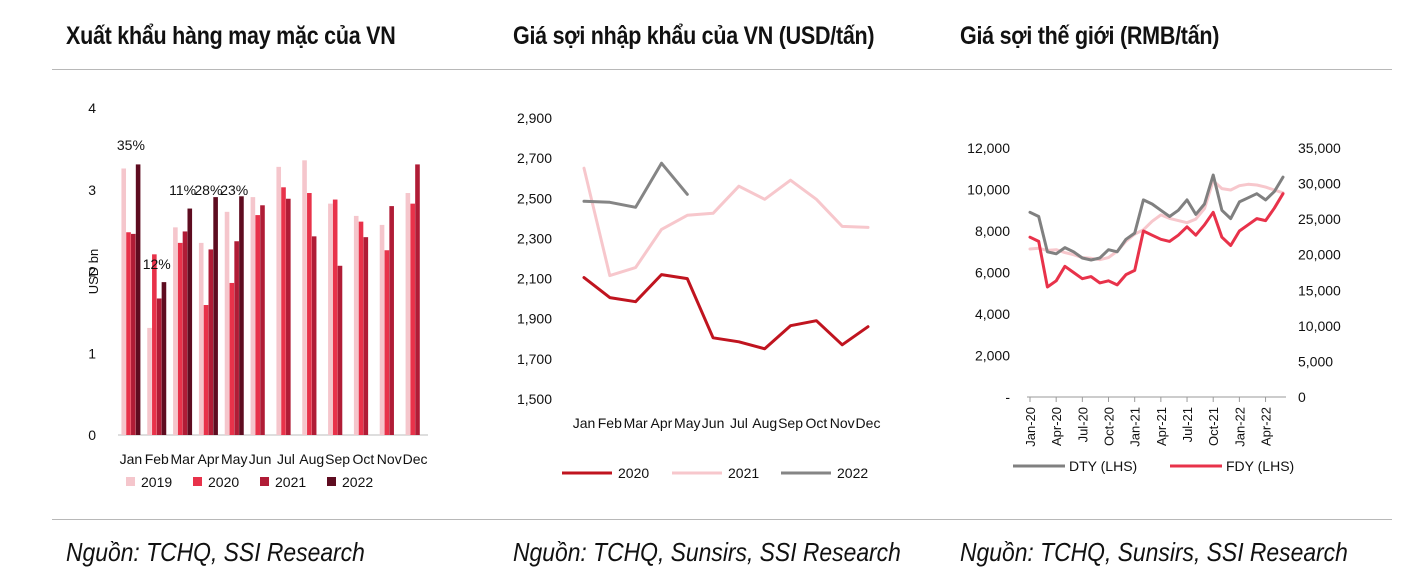 Image resolution: width=1424 pixels, height=588 pixels. What do you see at coordinates (130, 481) in the screenshot?
I see `legend-swatch-2019` at bounding box center [130, 481].